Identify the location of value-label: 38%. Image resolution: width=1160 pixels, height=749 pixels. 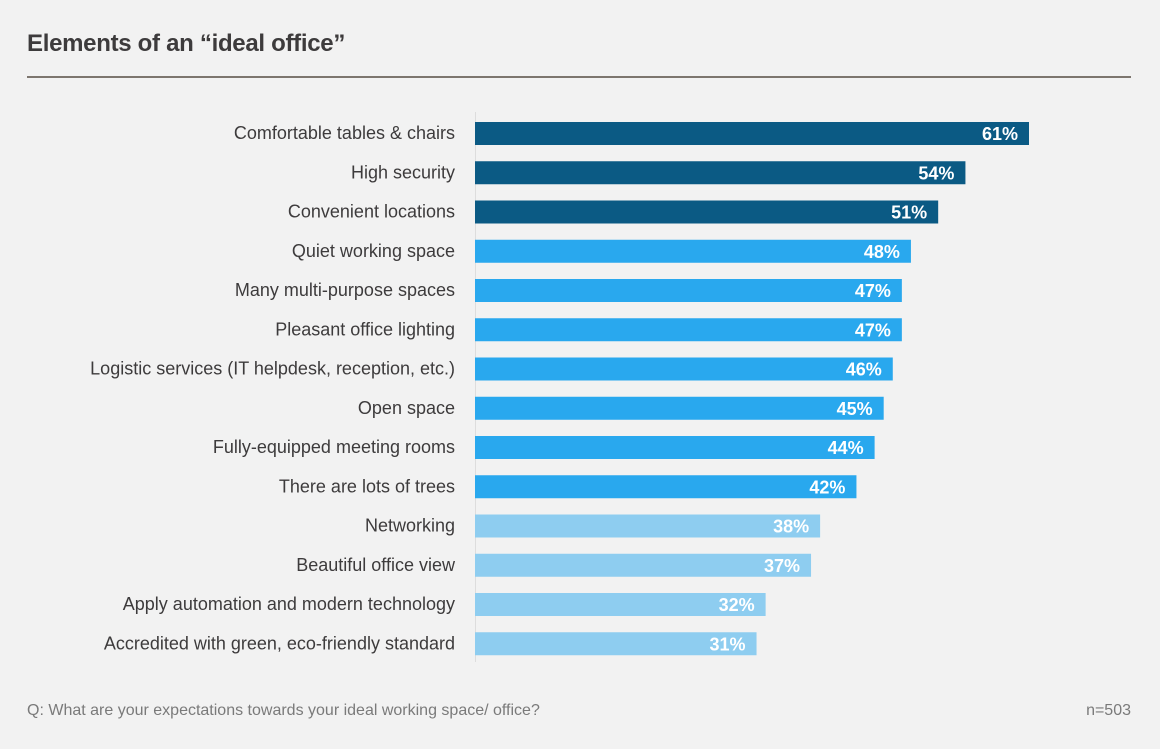
(791, 527).